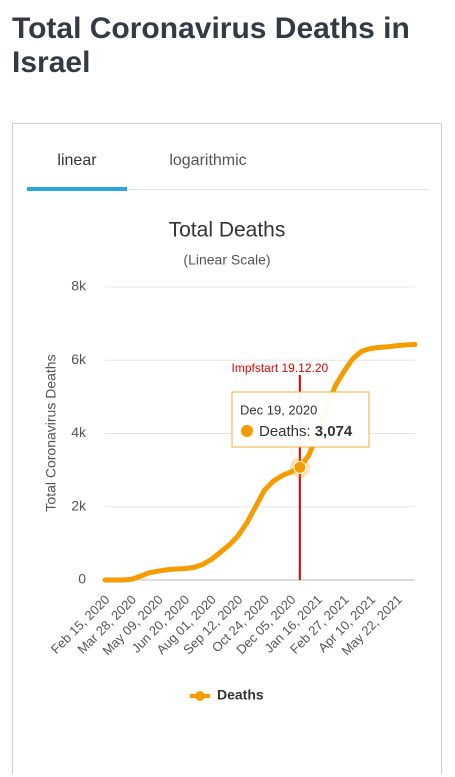  Describe the element at coordinates (51, 432) in the screenshot. I see `y-axis-label: Total Coronavirus Deaths` at that location.